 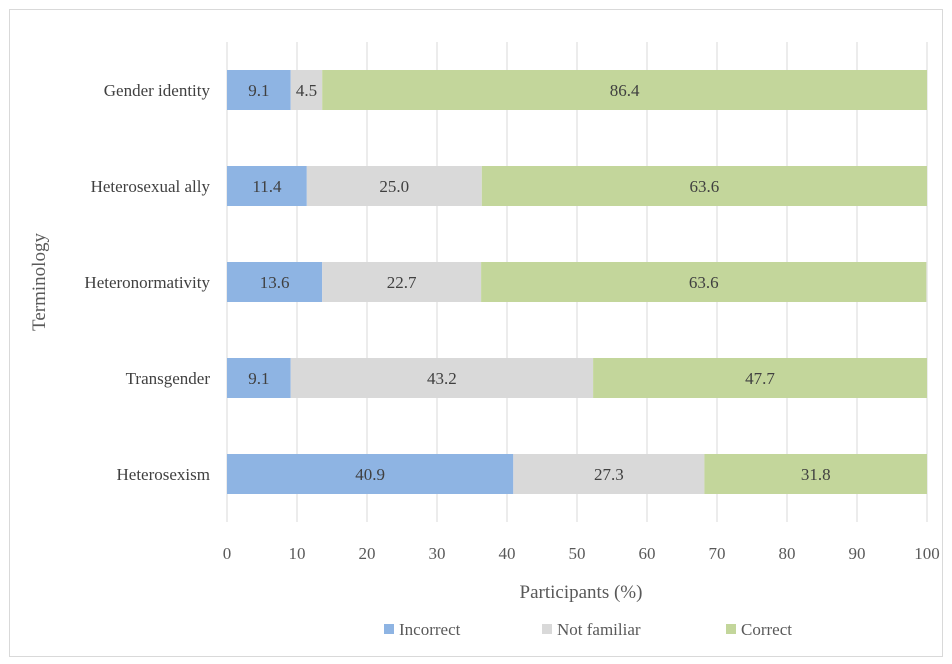 What do you see at coordinates (157, 90) in the screenshot?
I see `category-label-0: Gender identity` at bounding box center [157, 90].